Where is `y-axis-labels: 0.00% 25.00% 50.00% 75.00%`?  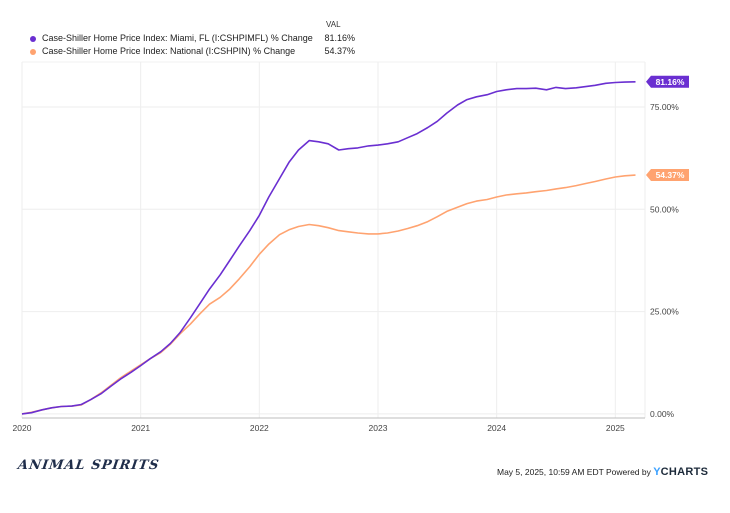
y-axis-labels: 0.00% 25.00% 50.00% 75.00% is located at coordinates (664, 260).